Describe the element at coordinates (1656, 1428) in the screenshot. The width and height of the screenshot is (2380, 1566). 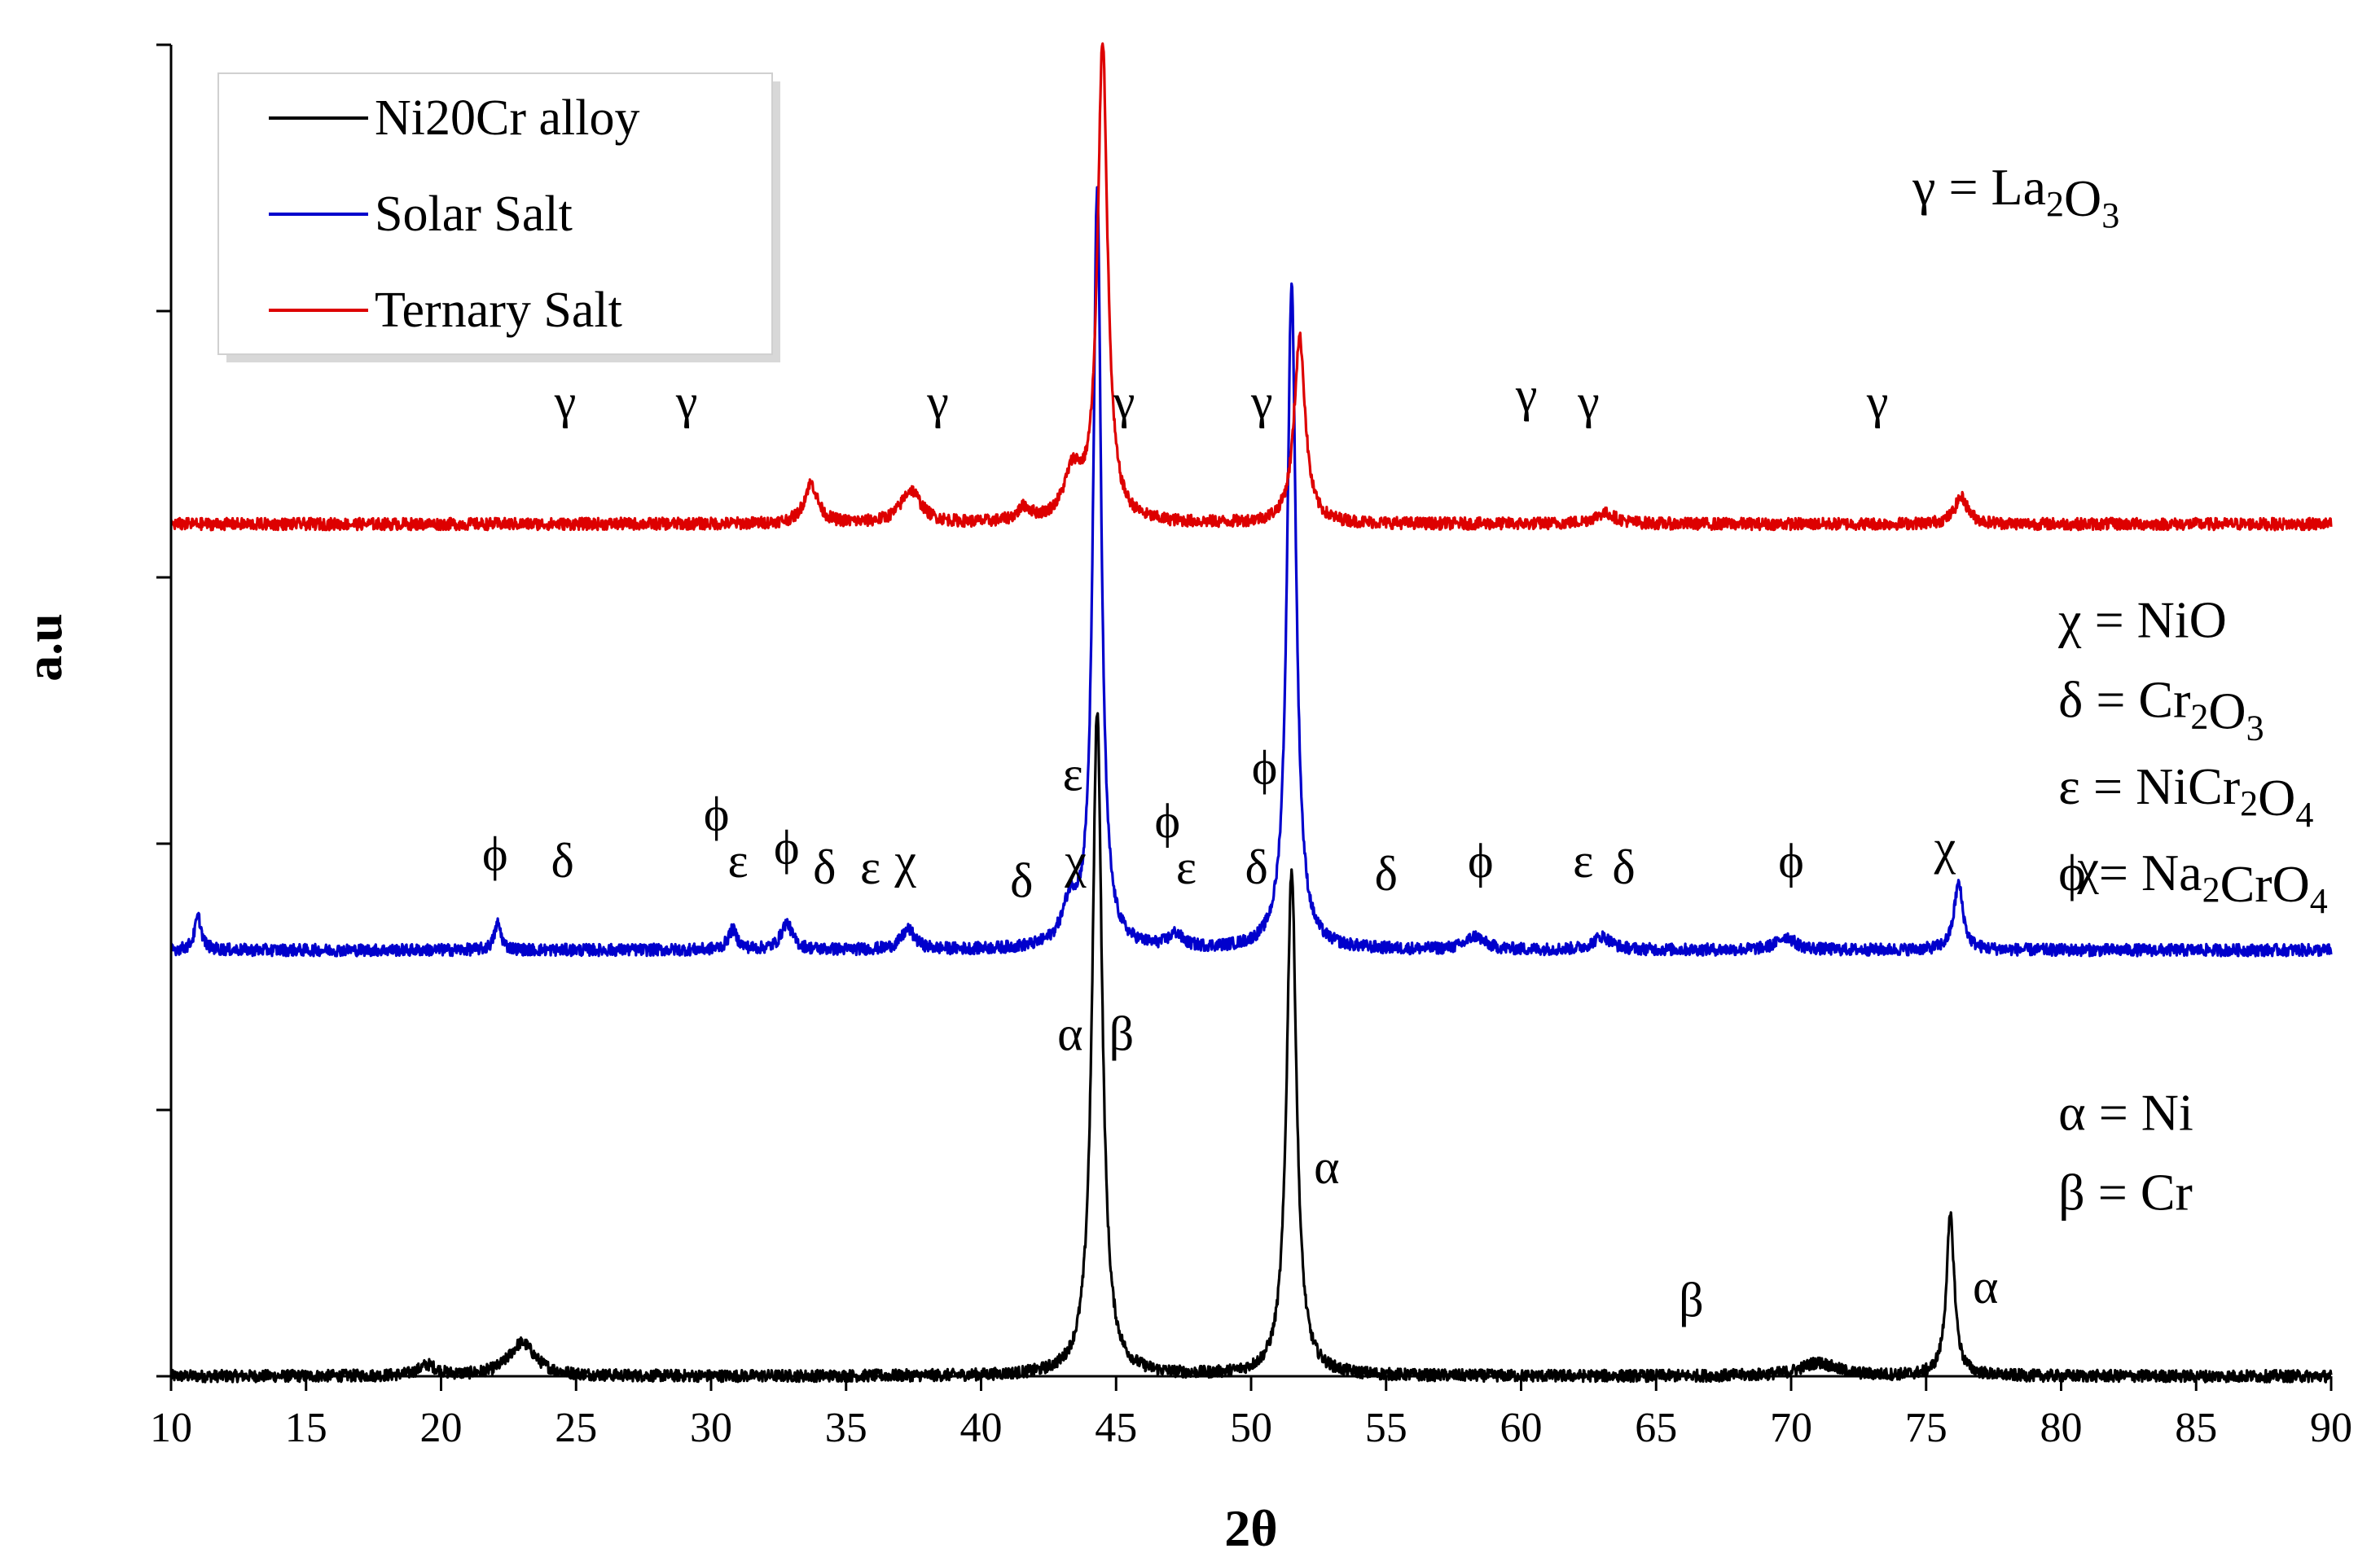
I see `x-tick-label: 65` at that location.